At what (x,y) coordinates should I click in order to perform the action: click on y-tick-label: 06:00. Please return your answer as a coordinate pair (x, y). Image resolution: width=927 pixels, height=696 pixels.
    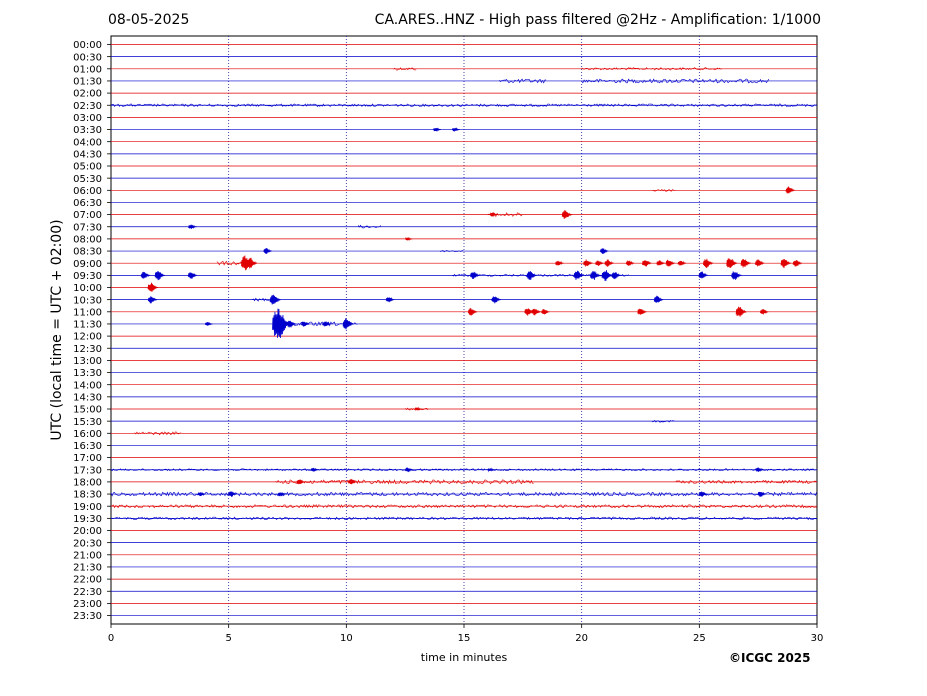
    Looking at the image, I should click on (87, 191).